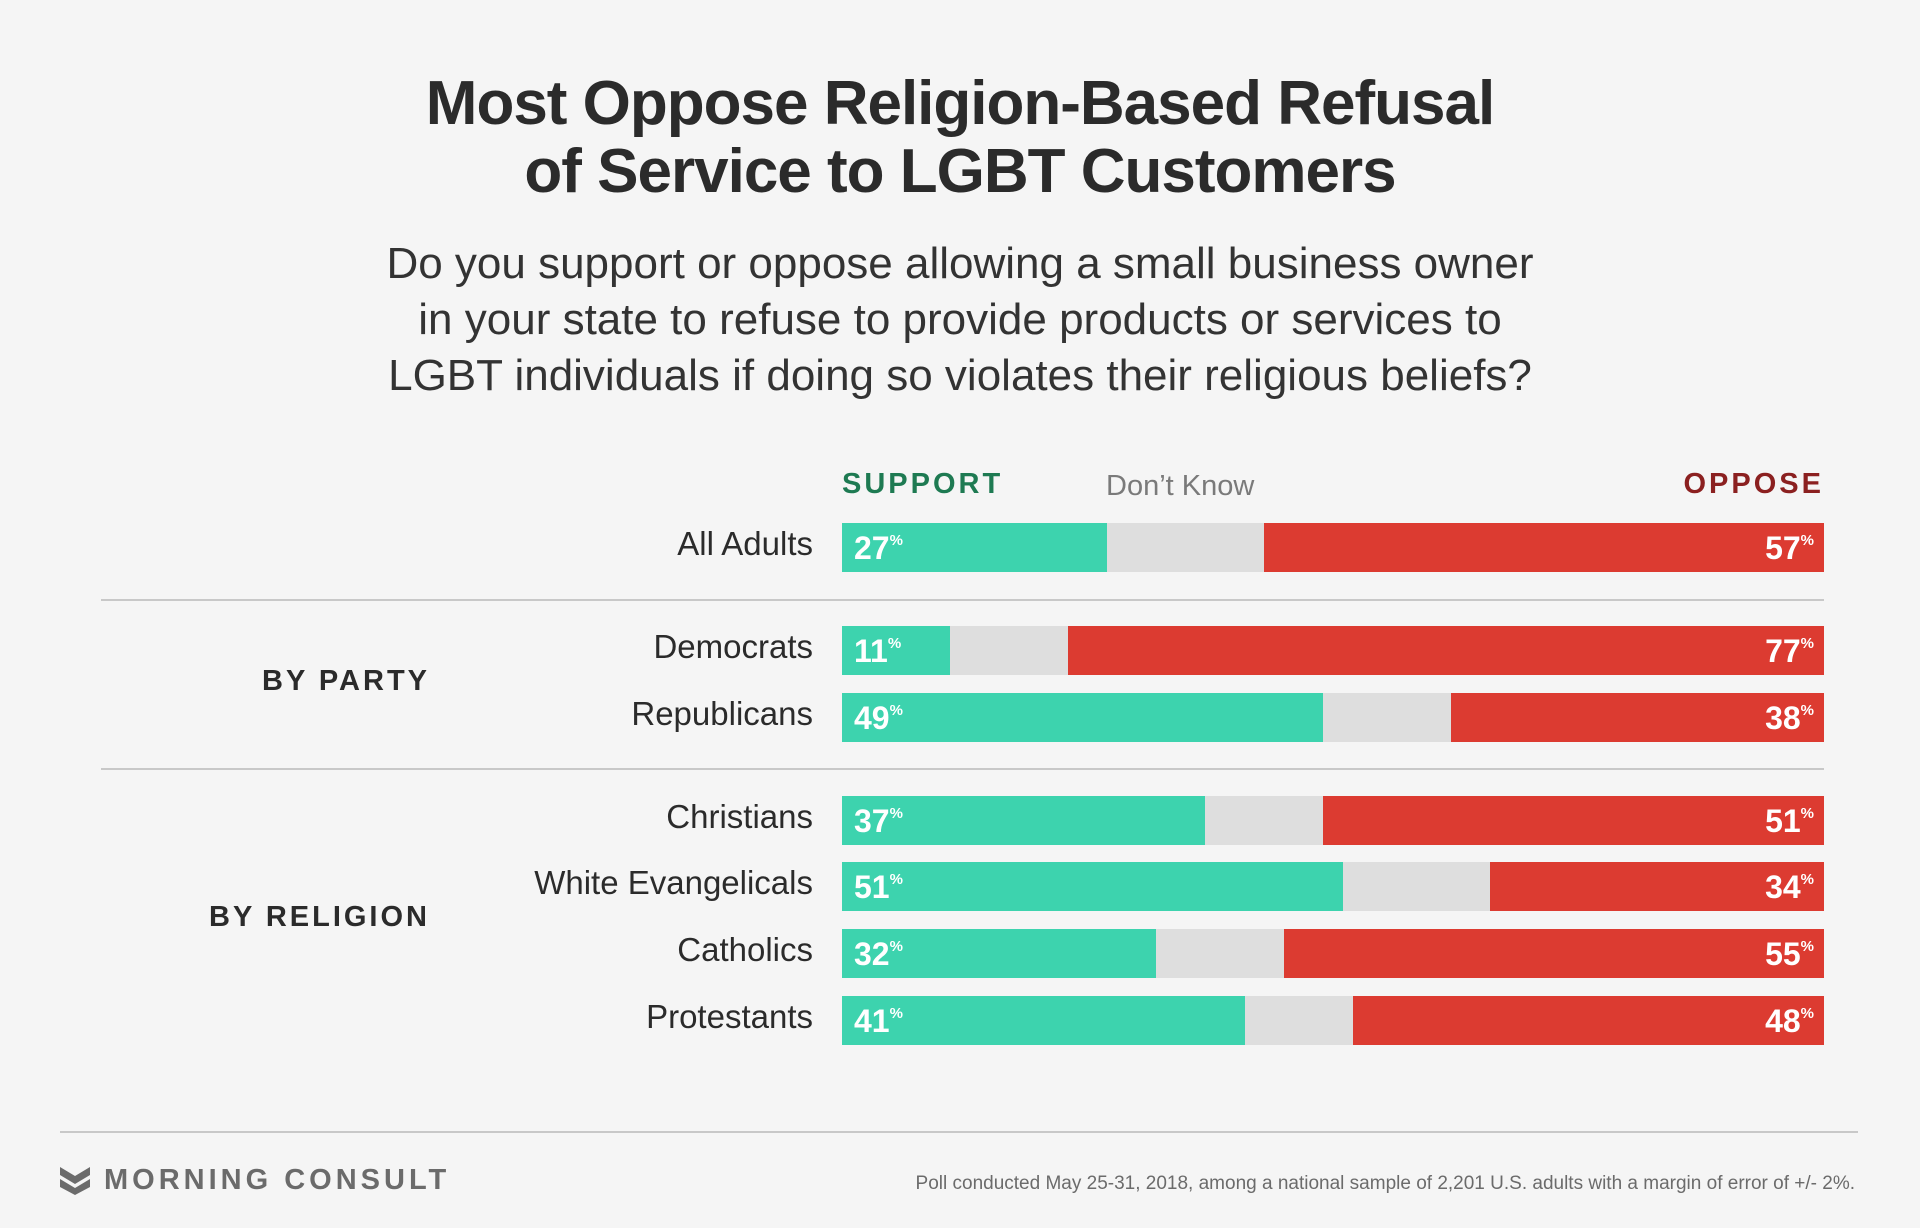 The height and width of the screenshot is (1228, 1920). I want to click on divider-religion, so click(962, 769).